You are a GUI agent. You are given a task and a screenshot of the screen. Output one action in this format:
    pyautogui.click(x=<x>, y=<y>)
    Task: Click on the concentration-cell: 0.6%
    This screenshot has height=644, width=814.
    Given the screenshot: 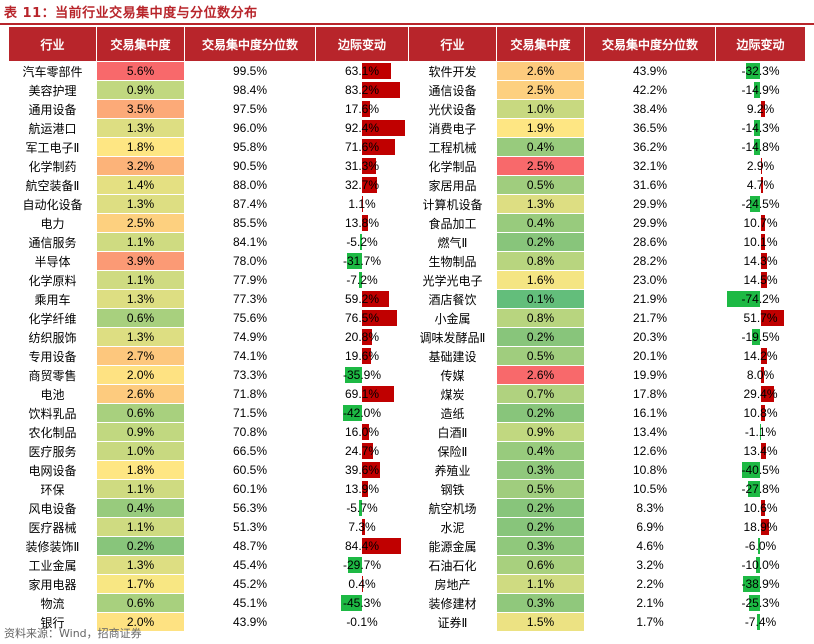 What is the action you would take?
    pyautogui.click(x=540, y=565)
    